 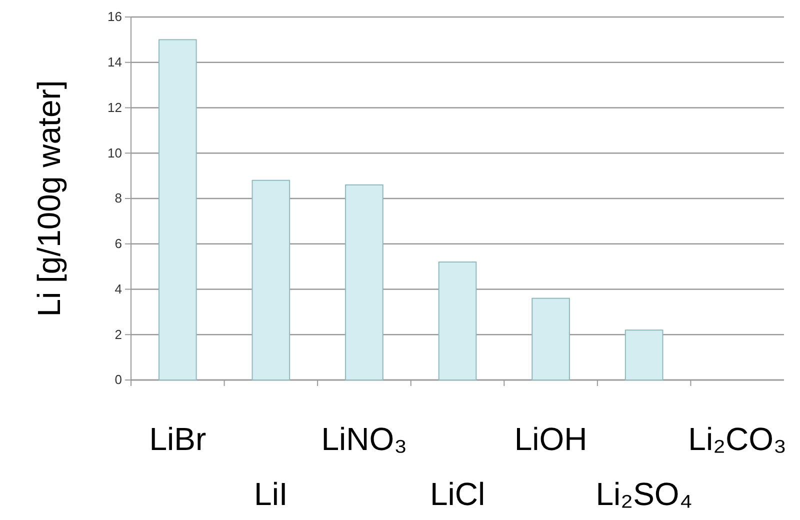 I want to click on y-tick-label: 4, so click(x=118, y=288).